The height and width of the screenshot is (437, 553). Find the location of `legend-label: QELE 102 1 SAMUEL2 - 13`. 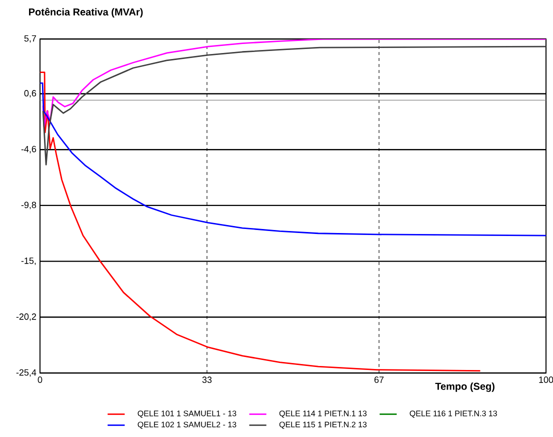

legend-label: QELE 102 1 SAMUEL2 - 13 is located at coordinates (187, 425).